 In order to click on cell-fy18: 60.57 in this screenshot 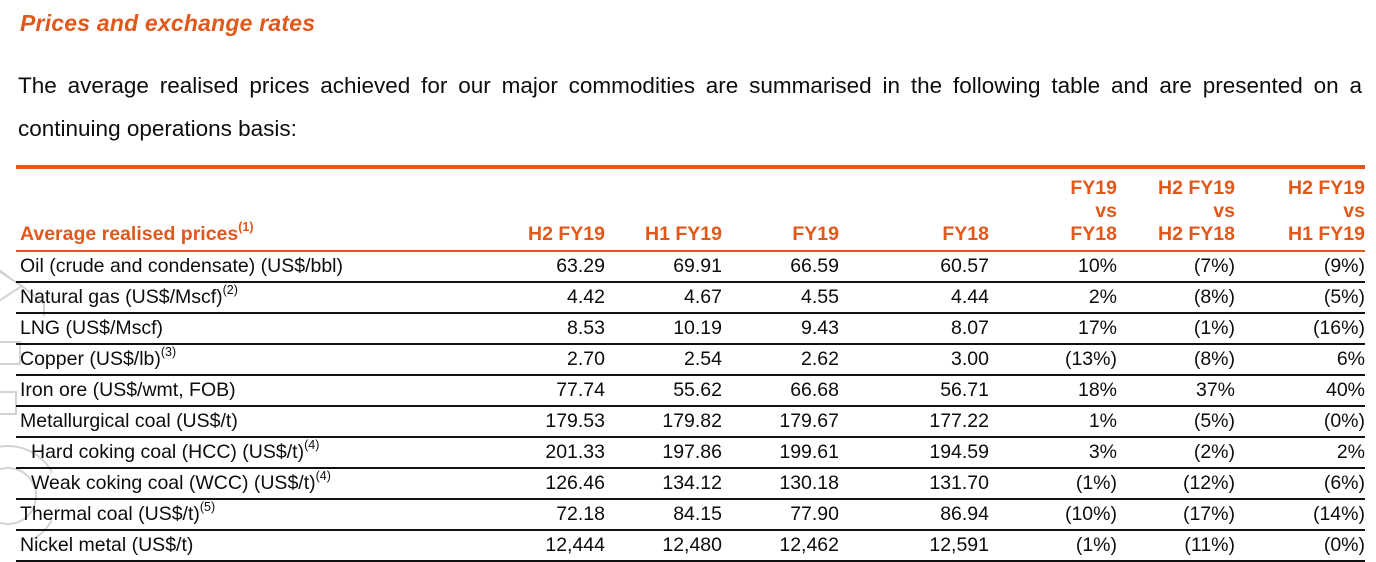, I will do `click(964, 266)`.